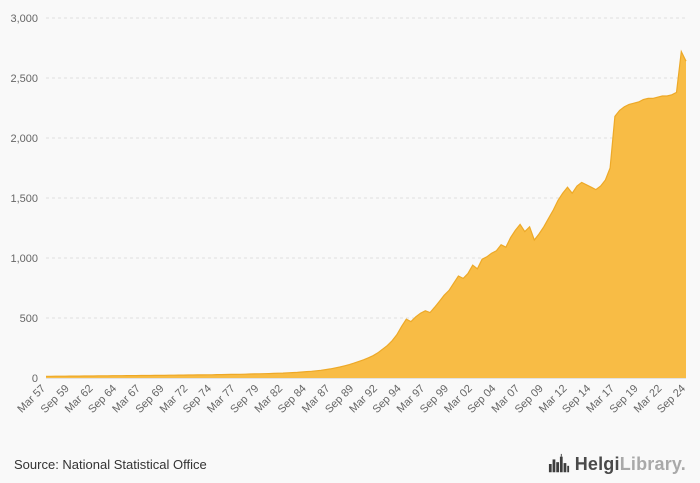  I want to click on y-axis-labels: 0 500 1,000 1,500 2,000 2,500 3,000, so click(24, 199).